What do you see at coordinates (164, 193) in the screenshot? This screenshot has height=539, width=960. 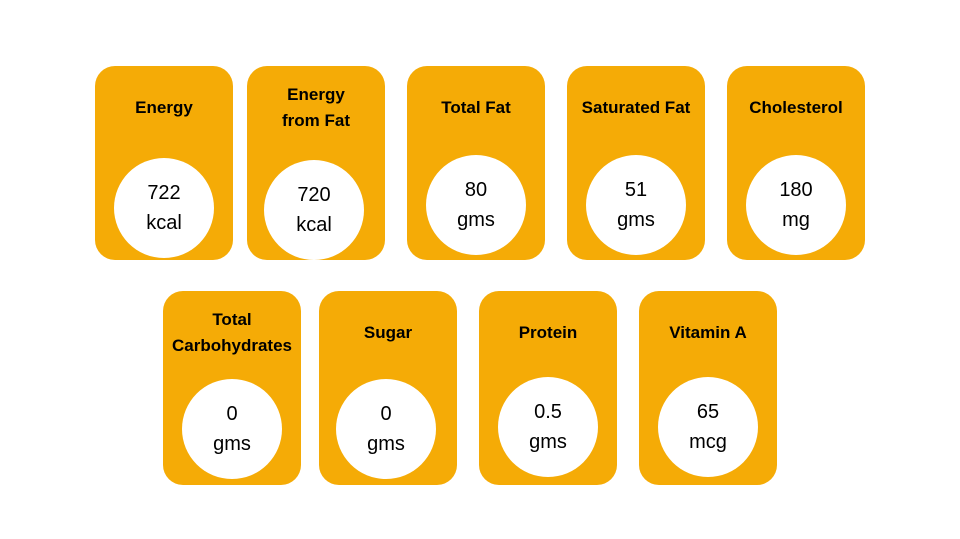 I see `nutrient-value: 722` at bounding box center [164, 193].